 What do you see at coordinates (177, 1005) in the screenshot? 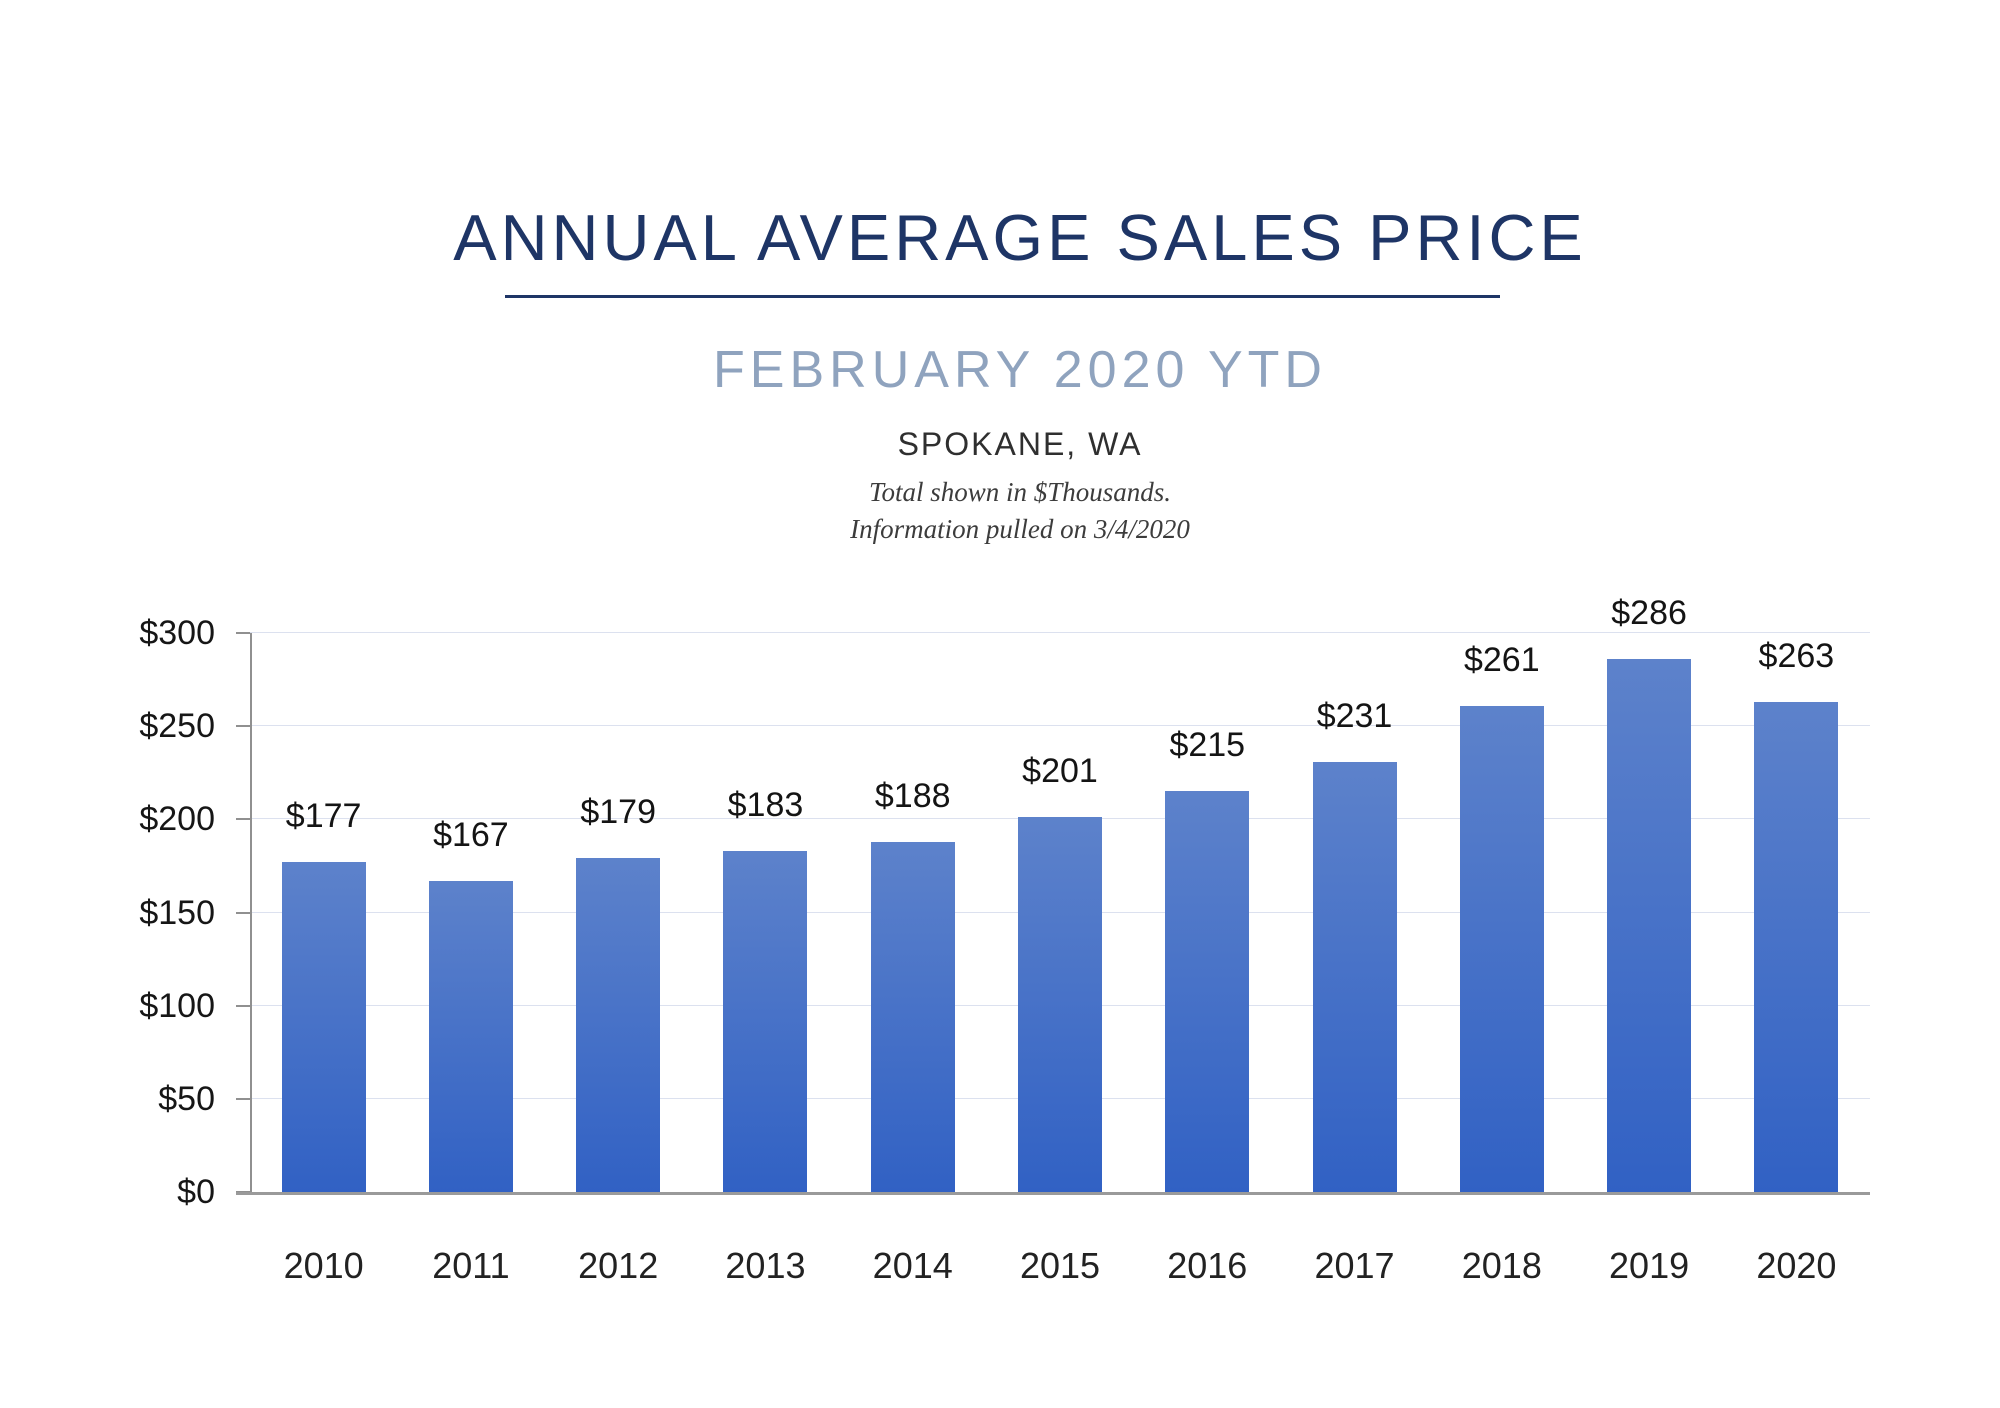
I see `y-tick-label-100: $100` at bounding box center [177, 1005].